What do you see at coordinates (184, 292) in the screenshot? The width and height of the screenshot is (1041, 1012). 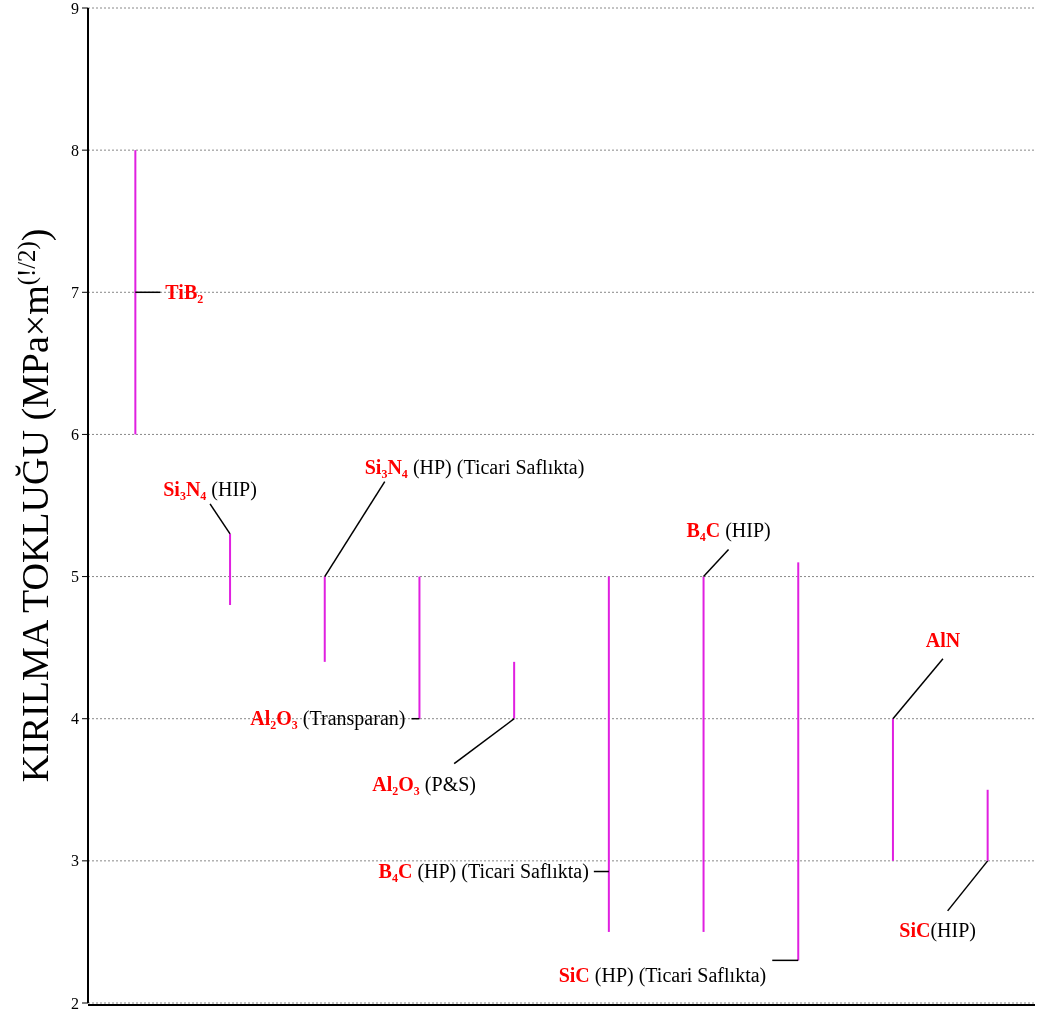 I see `annotation: TiB₂` at bounding box center [184, 292].